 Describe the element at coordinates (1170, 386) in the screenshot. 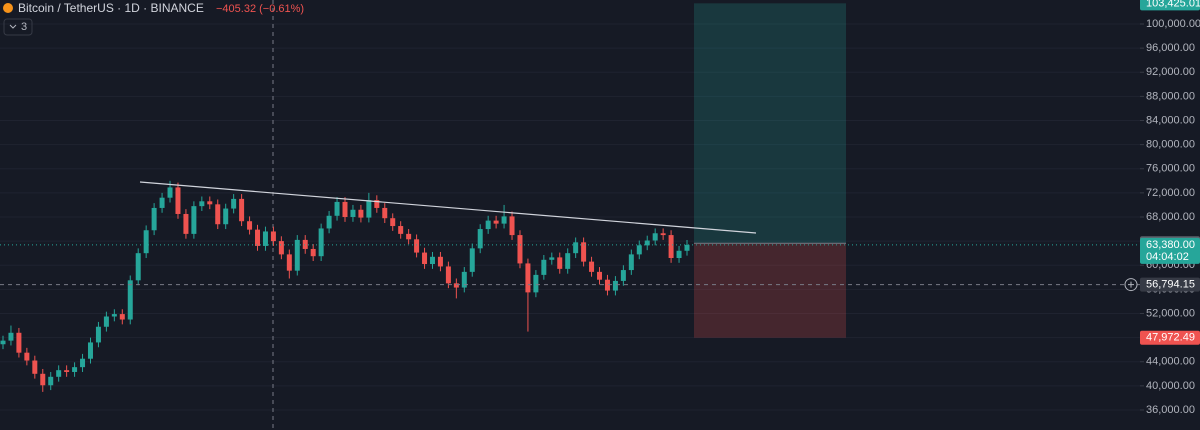

I see `y-tick-label: 40,000.00` at that location.